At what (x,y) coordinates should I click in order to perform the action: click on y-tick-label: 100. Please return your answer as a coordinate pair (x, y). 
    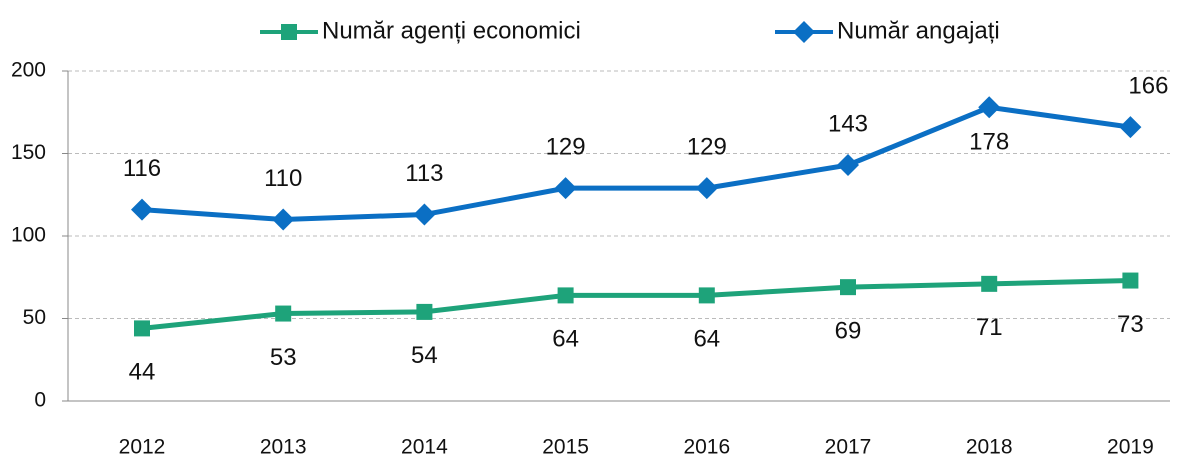
    Looking at the image, I should click on (28, 235).